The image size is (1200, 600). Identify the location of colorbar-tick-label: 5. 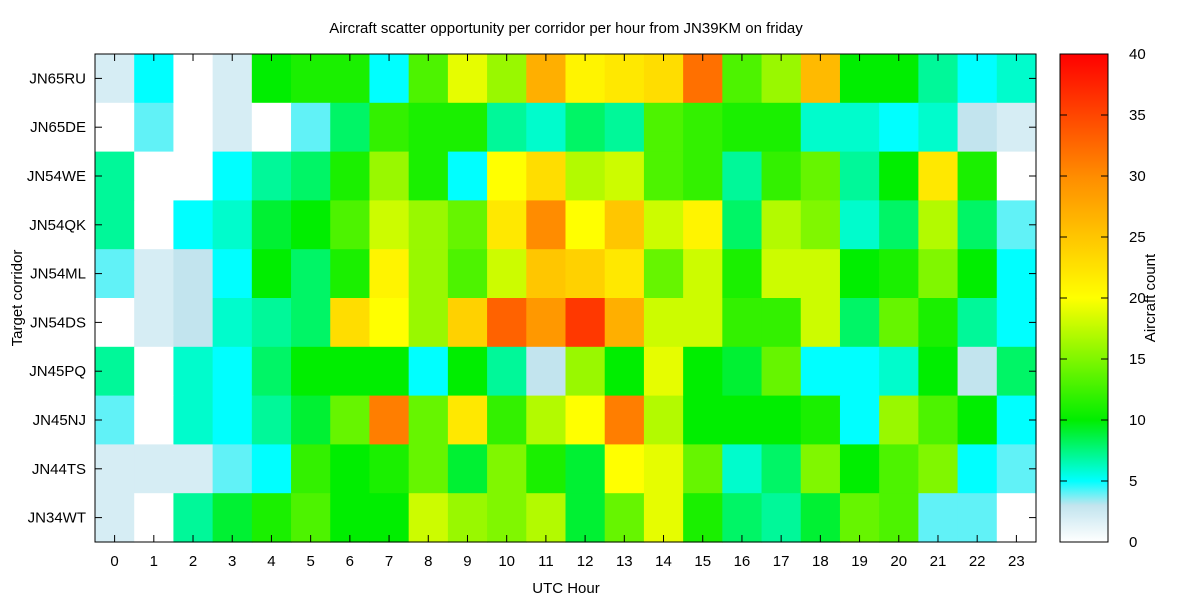
(1133, 481).